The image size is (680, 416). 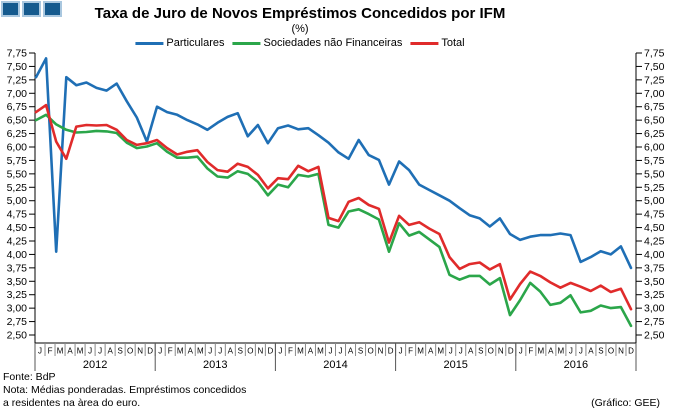 I want to click on source-text: Fonte: BdP, so click(x=29, y=377).